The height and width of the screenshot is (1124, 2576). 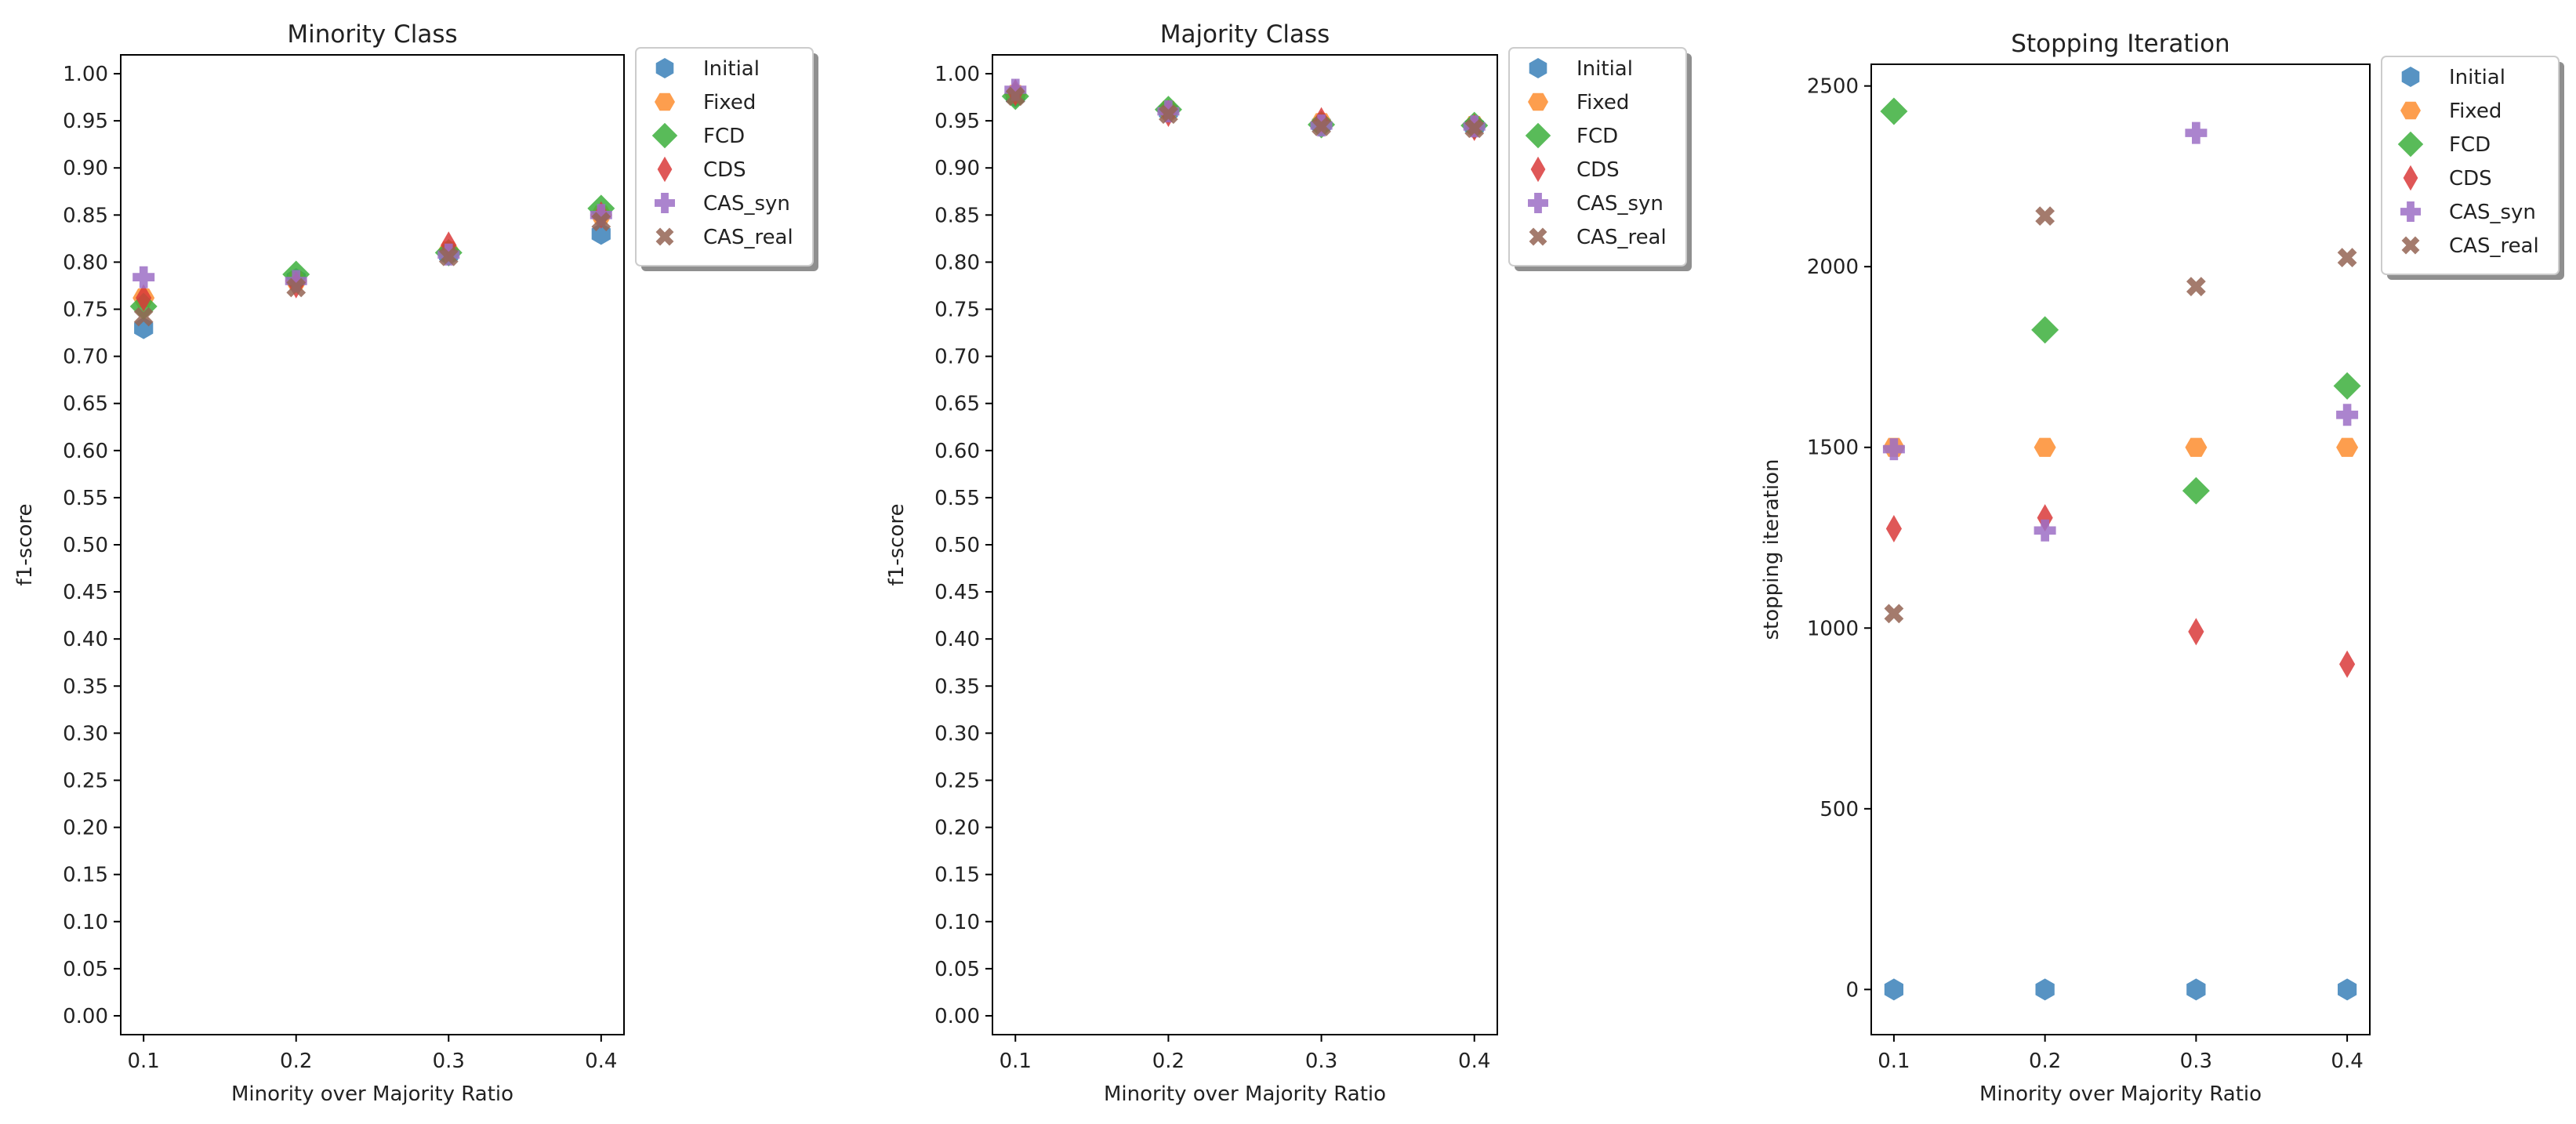 I want to click on y-tick-label: 0.65, so click(x=957, y=404).